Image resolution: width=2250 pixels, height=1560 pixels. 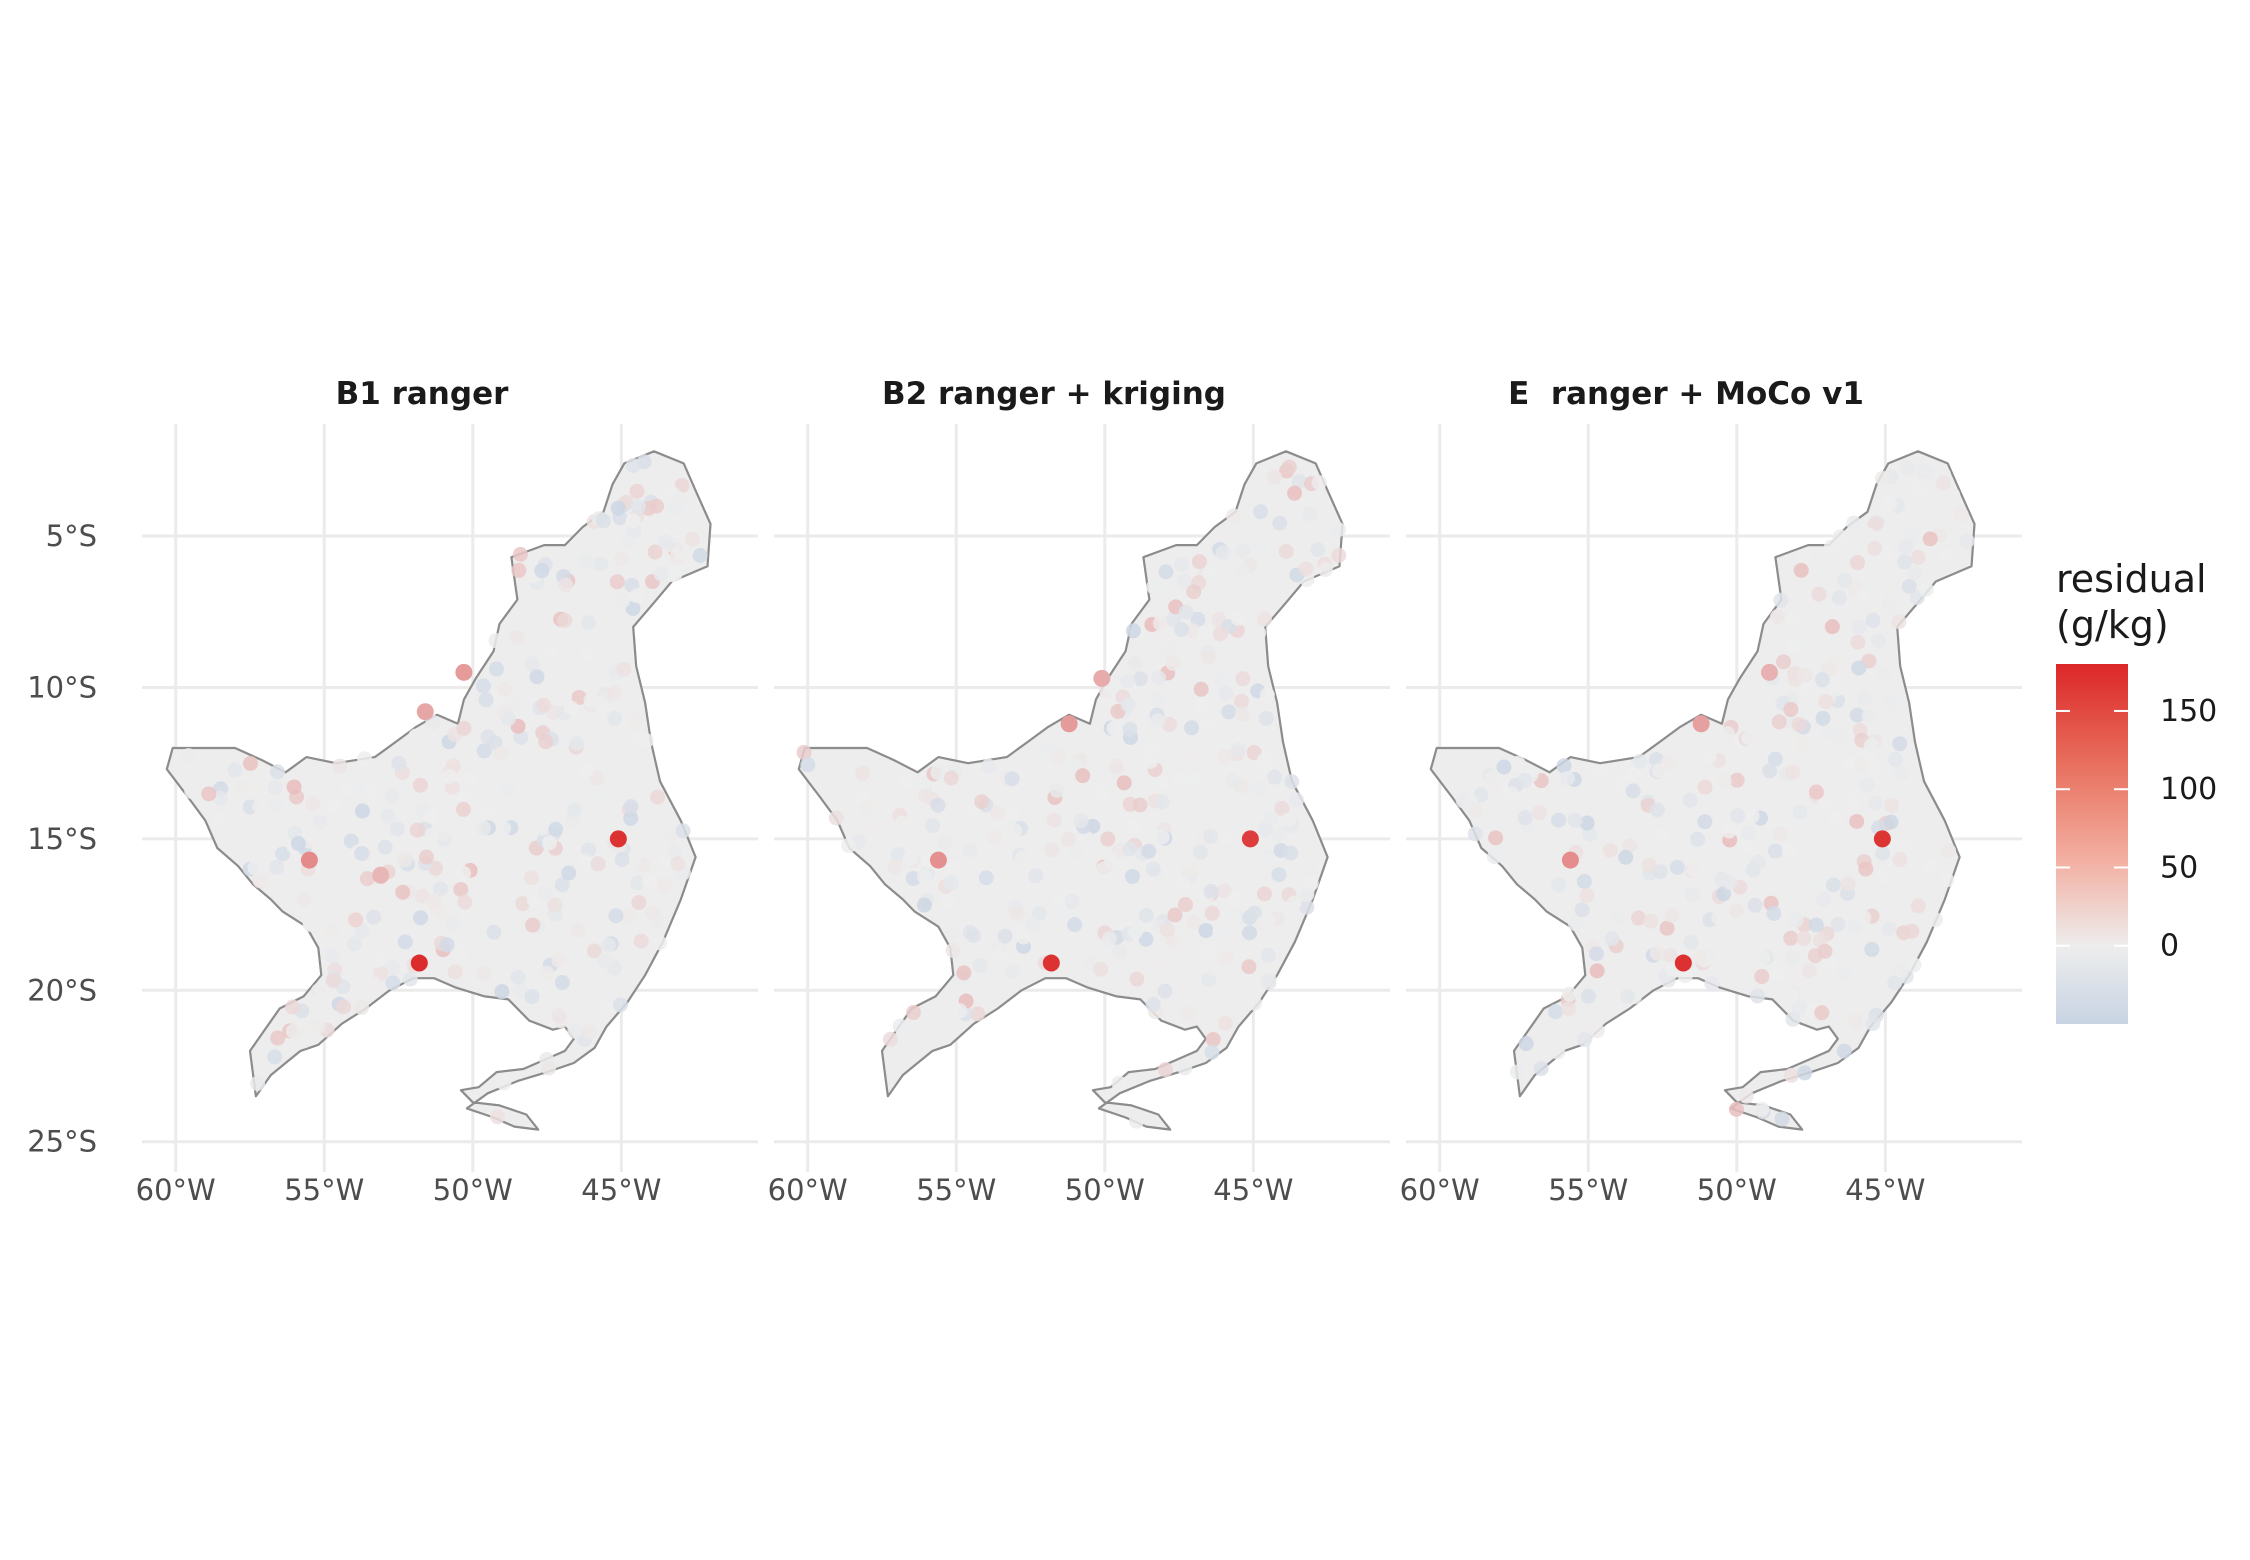 What do you see at coordinates (62, 990) in the screenshot?
I see `y-tick-label: 20°S` at bounding box center [62, 990].